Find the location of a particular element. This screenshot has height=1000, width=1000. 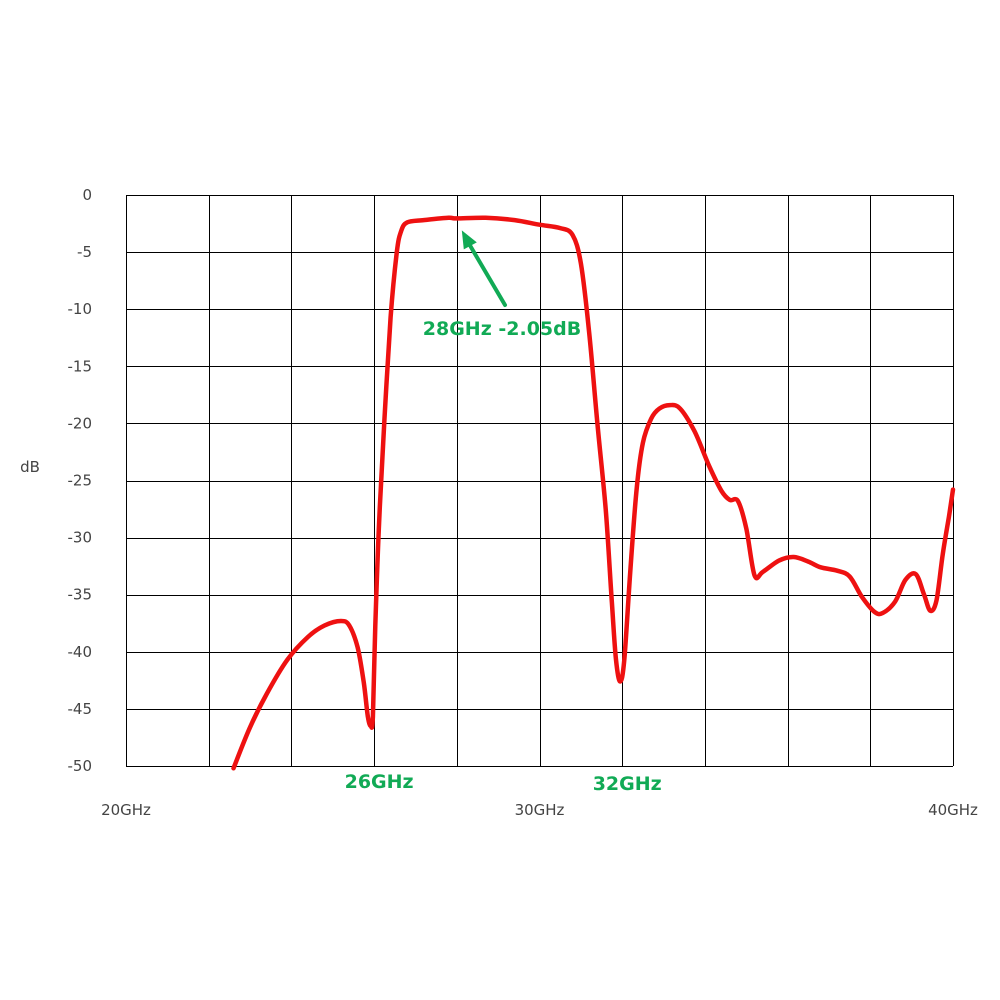

y-tick-labels: 0 -5 -10 -15 -20 -25 -30 -35 -40 -45 -50 is located at coordinates (80, 480).